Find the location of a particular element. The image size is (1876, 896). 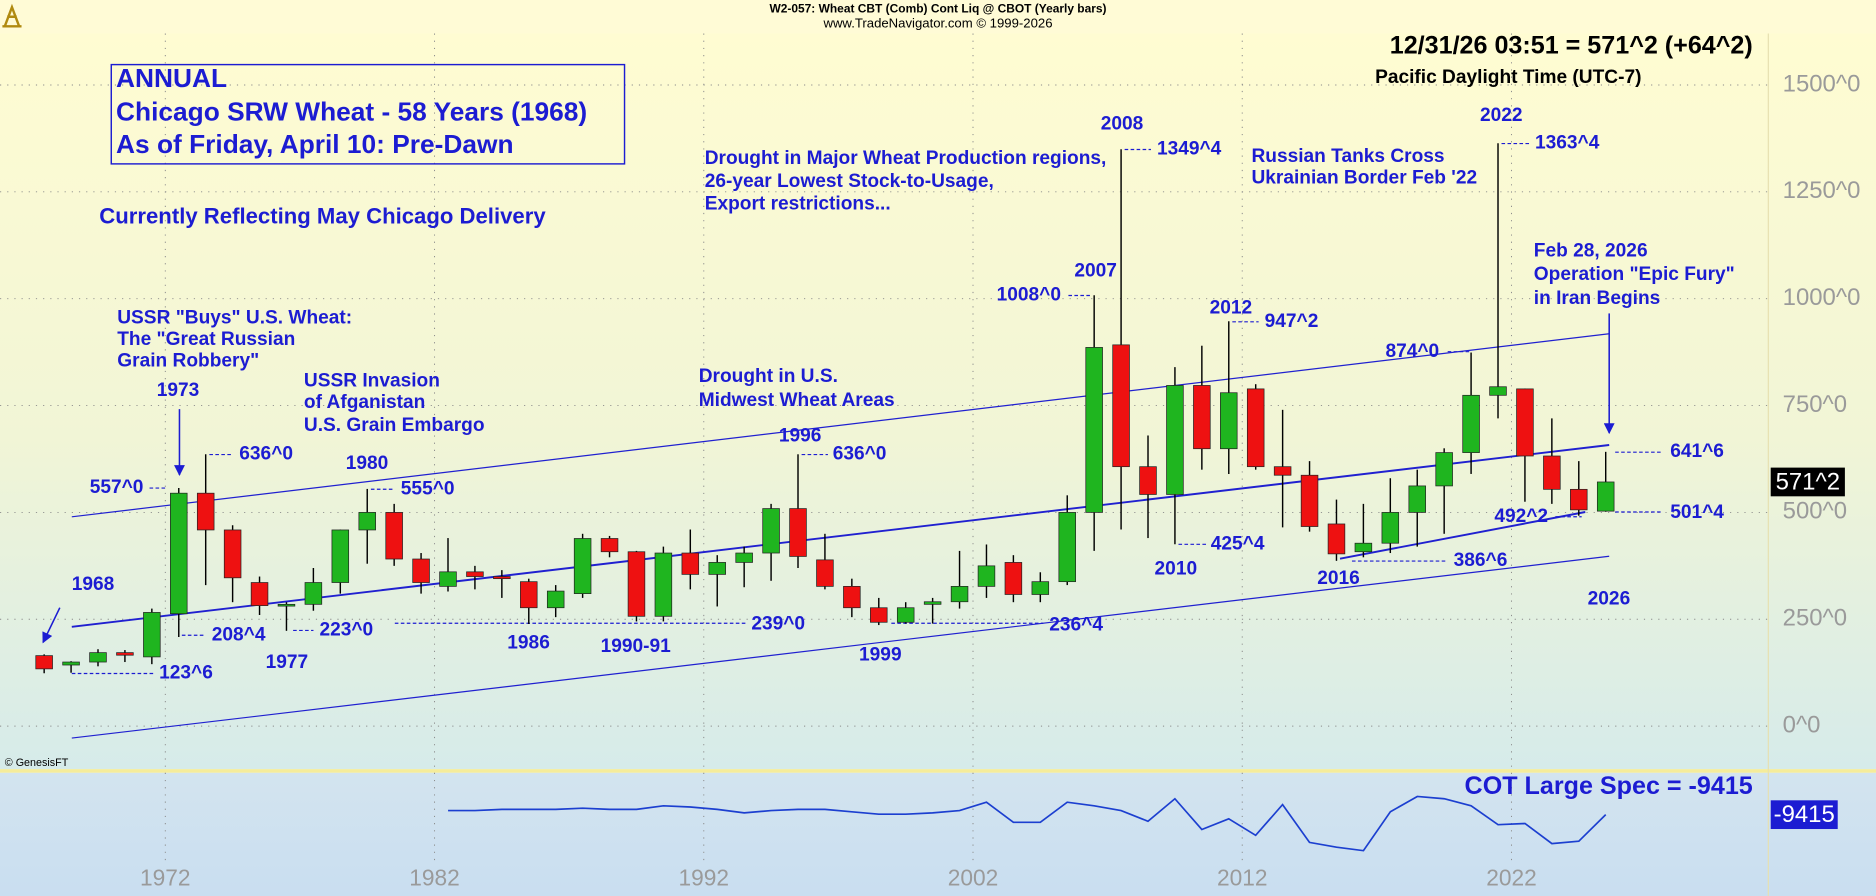

y-tick-label: 1500^0 is located at coordinates (1822, 83).